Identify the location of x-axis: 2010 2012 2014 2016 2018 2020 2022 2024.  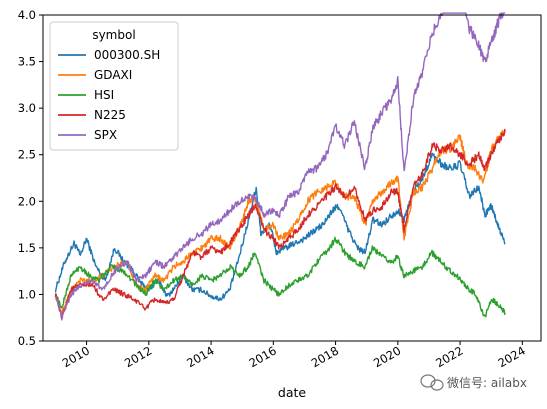
(294, 355).